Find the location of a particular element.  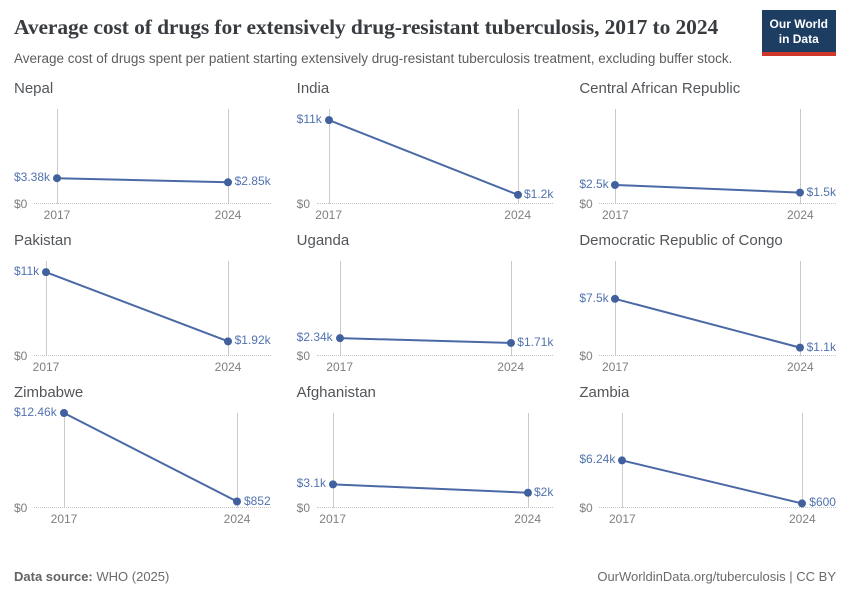

value-label-2024: $1.71k is located at coordinates (535, 342).